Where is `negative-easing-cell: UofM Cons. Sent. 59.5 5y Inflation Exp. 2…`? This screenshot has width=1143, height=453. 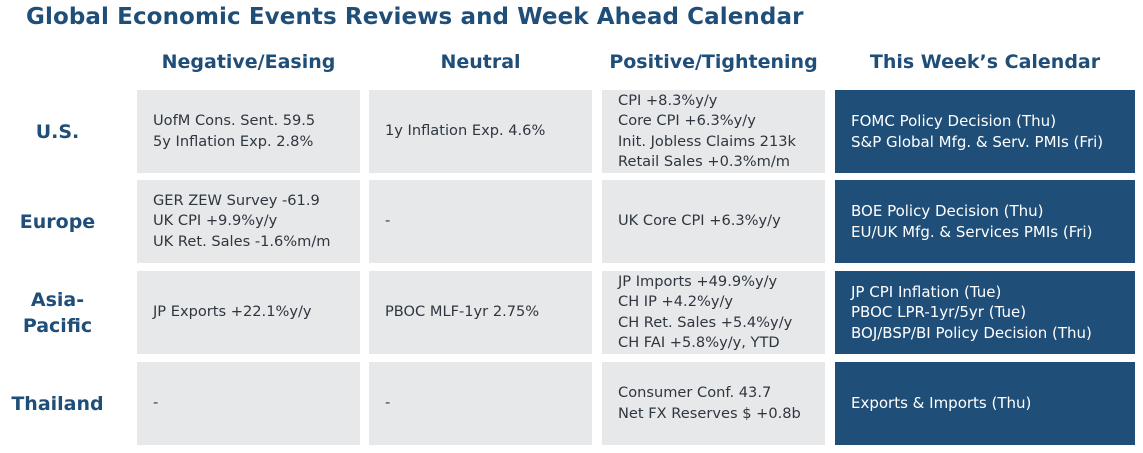 negative-easing-cell: UofM Cons. Sent. 59.5 5y Inflation Exp. 2… is located at coordinates (248, 131).